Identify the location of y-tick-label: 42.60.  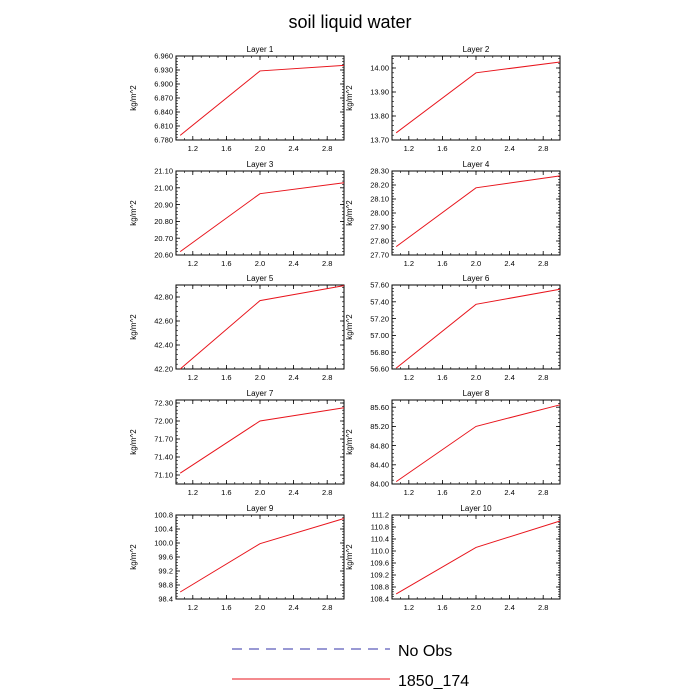
(163, 321).